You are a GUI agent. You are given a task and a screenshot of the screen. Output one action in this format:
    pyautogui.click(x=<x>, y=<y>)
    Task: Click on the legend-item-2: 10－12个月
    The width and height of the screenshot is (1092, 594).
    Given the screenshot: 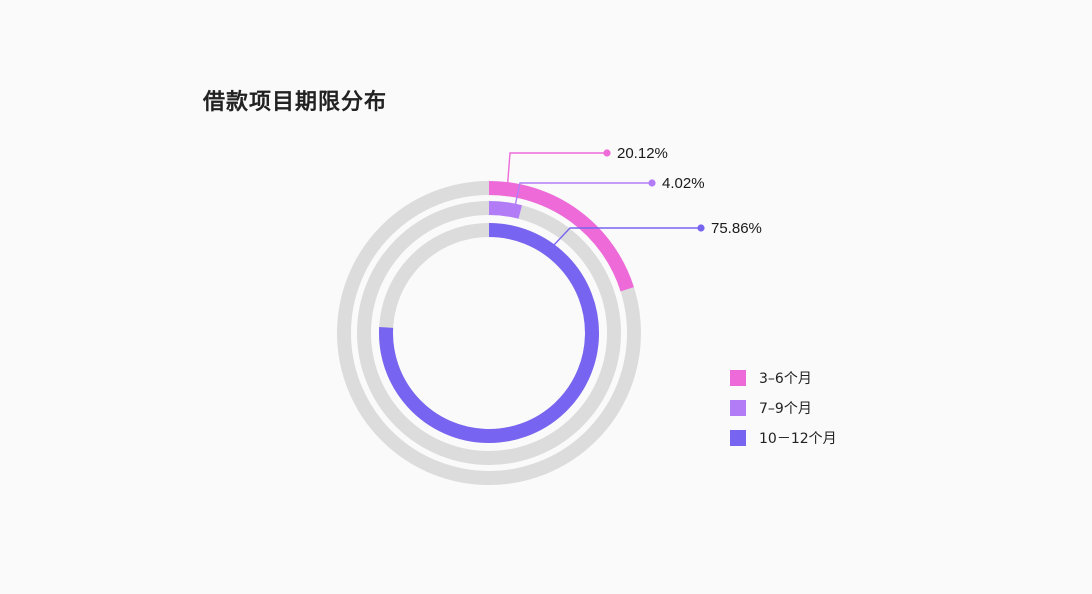 What is the action you would take?
    pyautogui.click(x=783, y=438)
    